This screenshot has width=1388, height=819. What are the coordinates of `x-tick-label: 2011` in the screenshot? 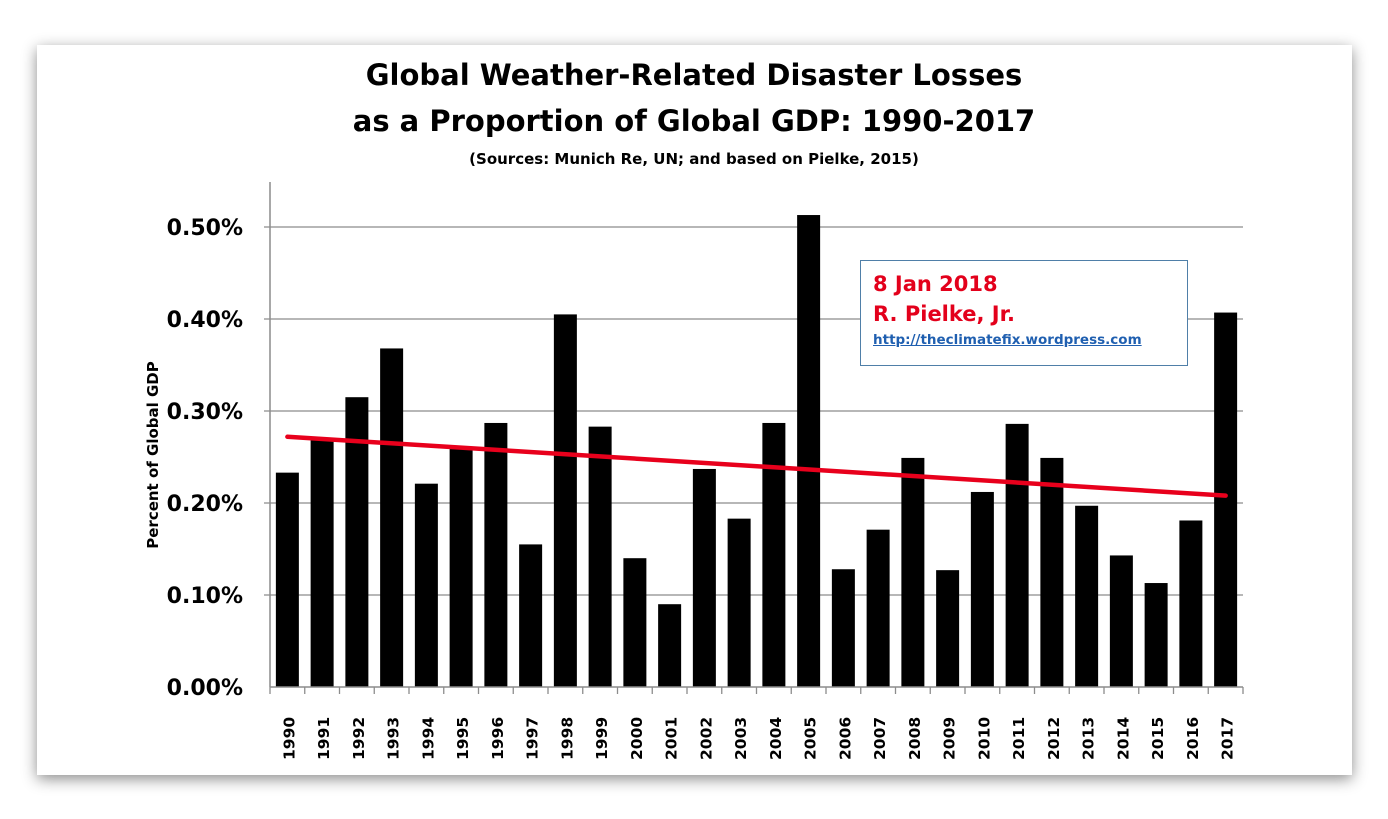 It's located at (1019, 738).